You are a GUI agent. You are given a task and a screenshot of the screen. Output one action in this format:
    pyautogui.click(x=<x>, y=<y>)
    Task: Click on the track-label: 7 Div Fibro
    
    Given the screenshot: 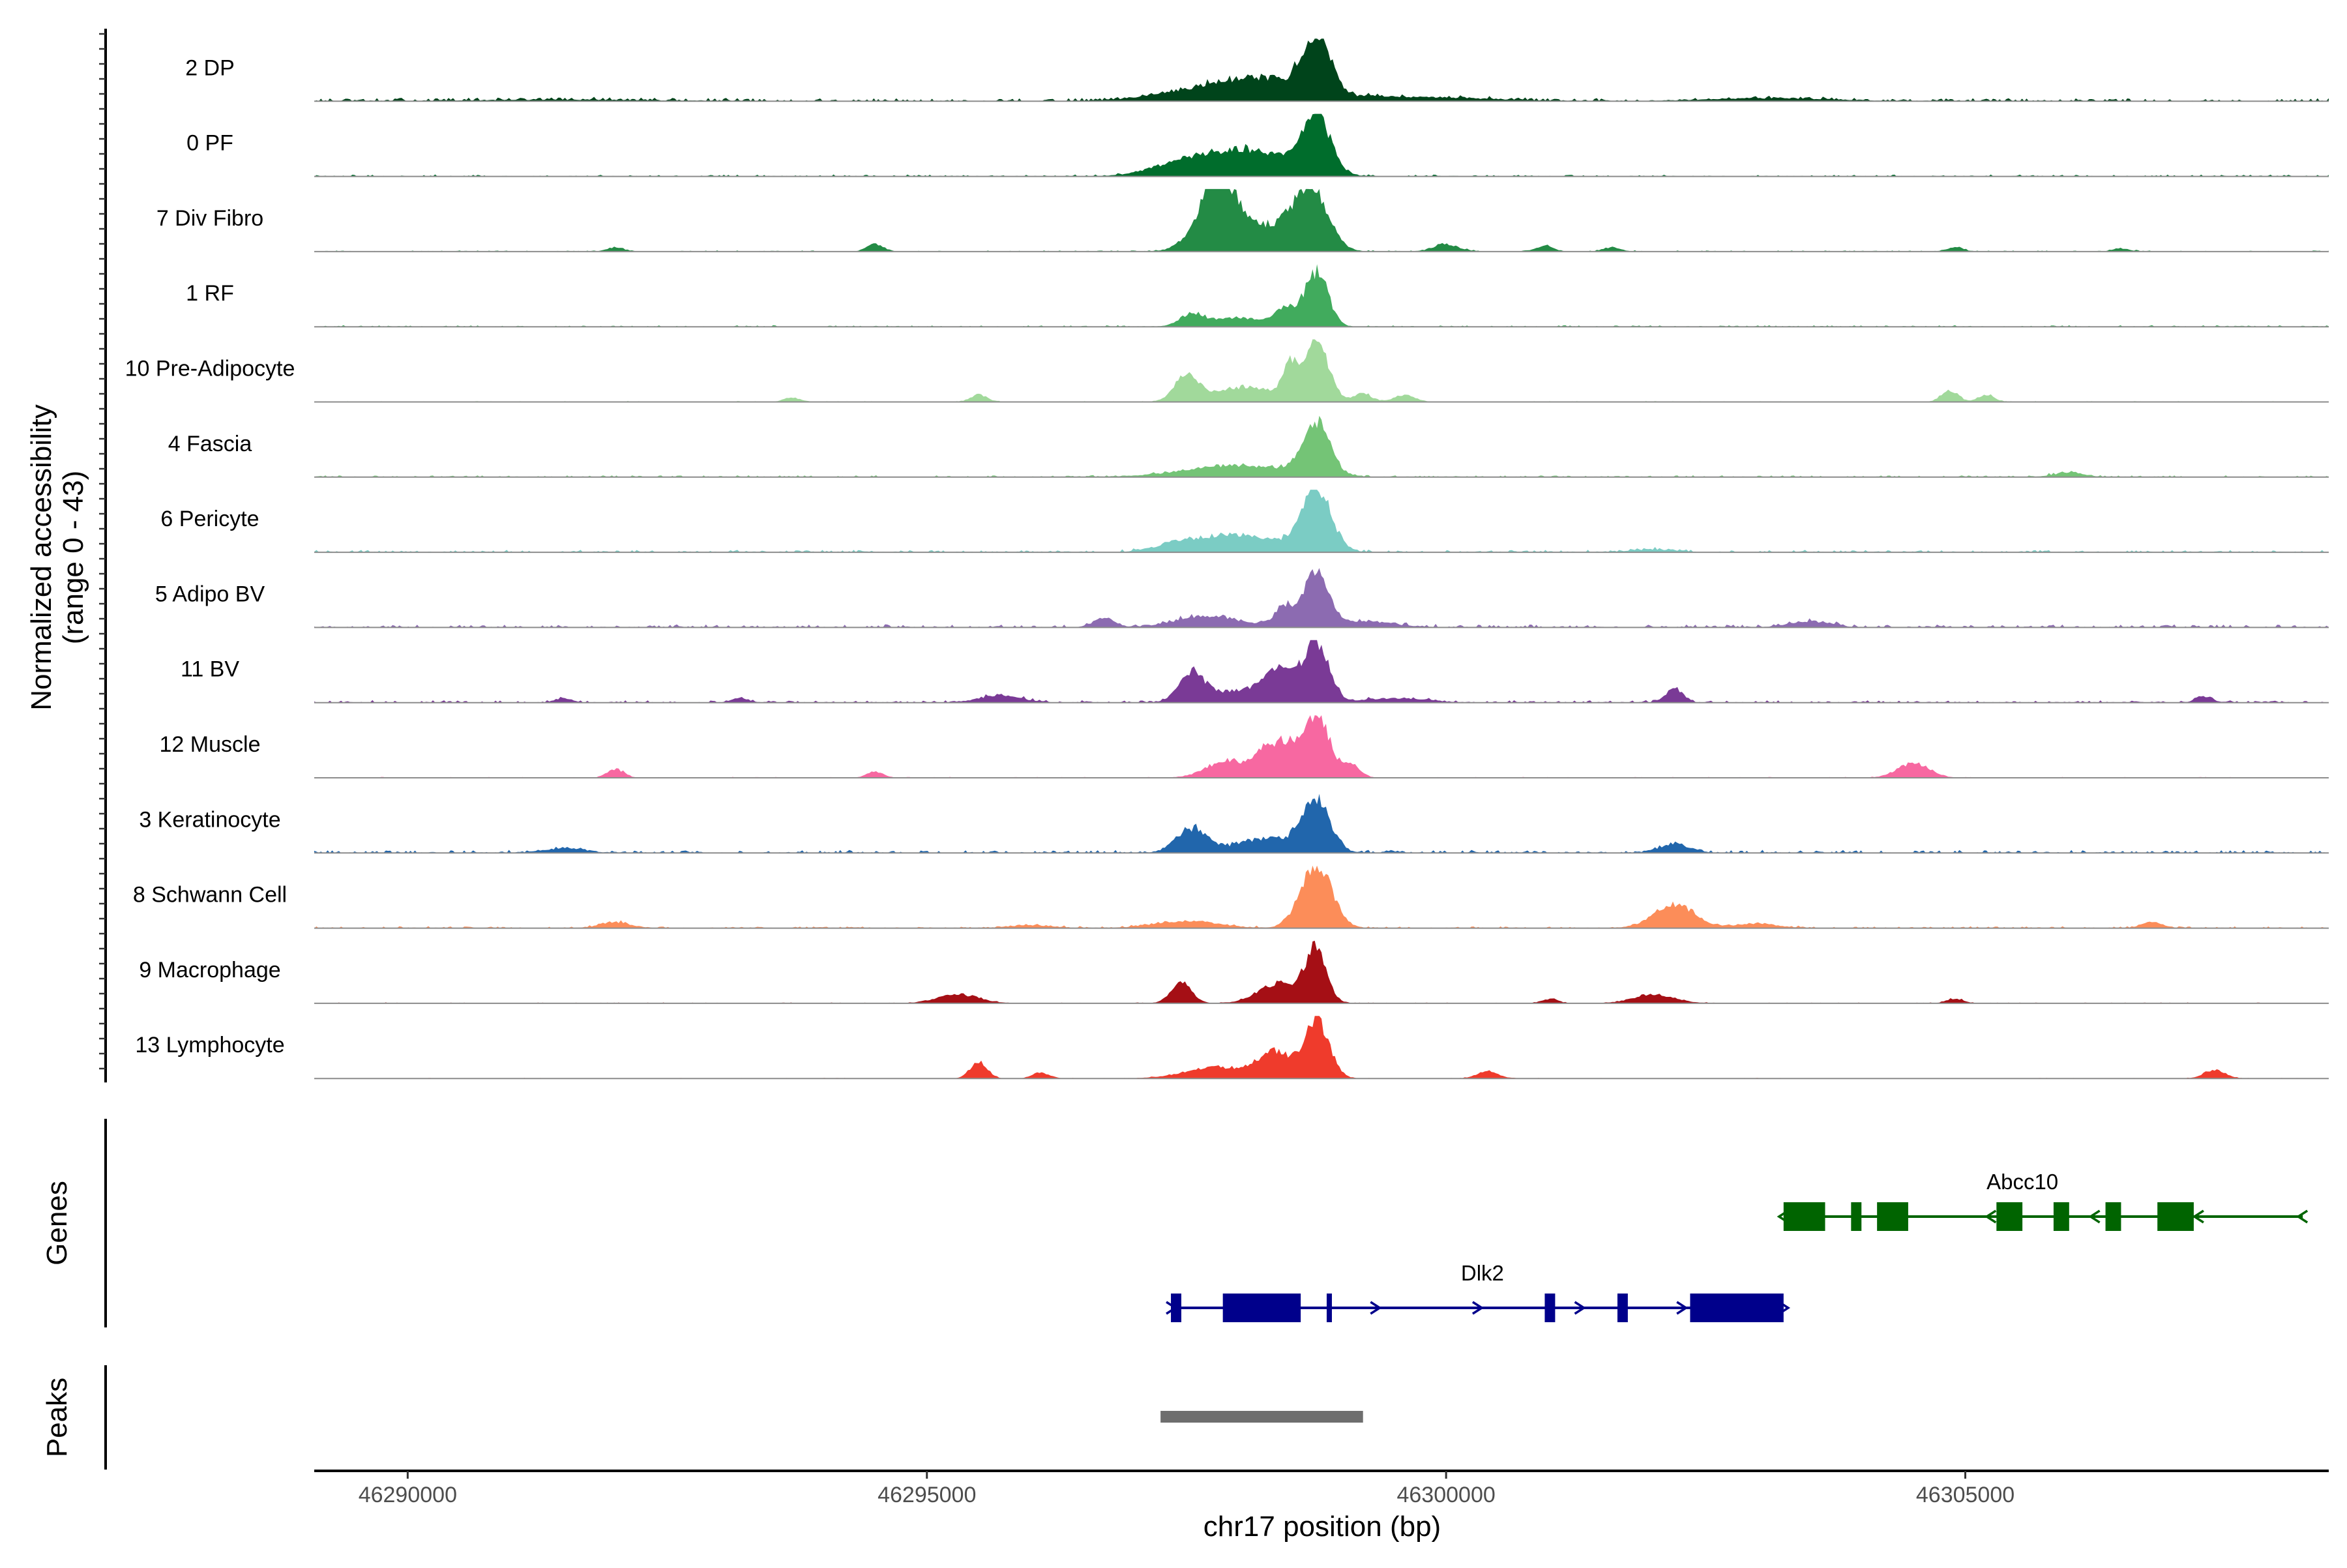 What is the action you would take?
    pyautogui.click(x=209, y=218)
    